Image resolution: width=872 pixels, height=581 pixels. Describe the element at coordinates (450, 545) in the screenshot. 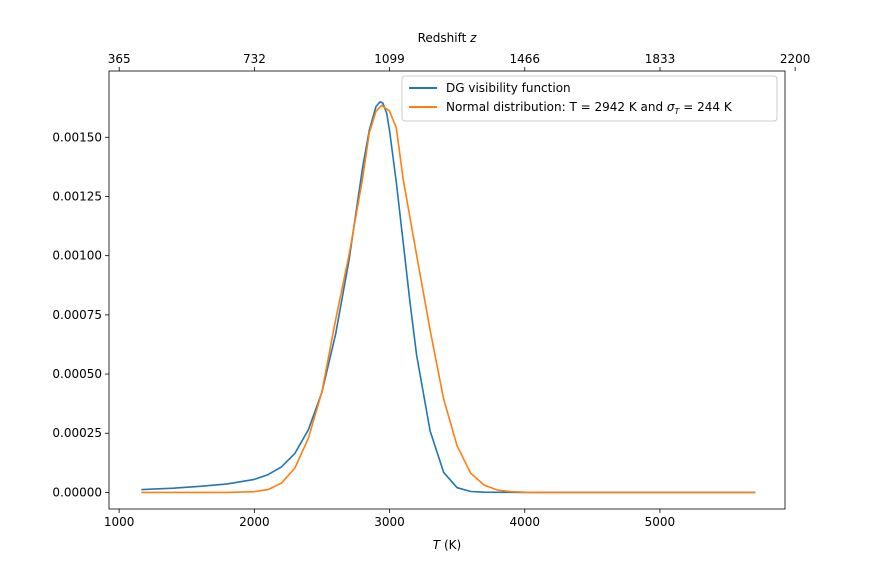

I see `x-axis-title-unit: (K)` at that location.